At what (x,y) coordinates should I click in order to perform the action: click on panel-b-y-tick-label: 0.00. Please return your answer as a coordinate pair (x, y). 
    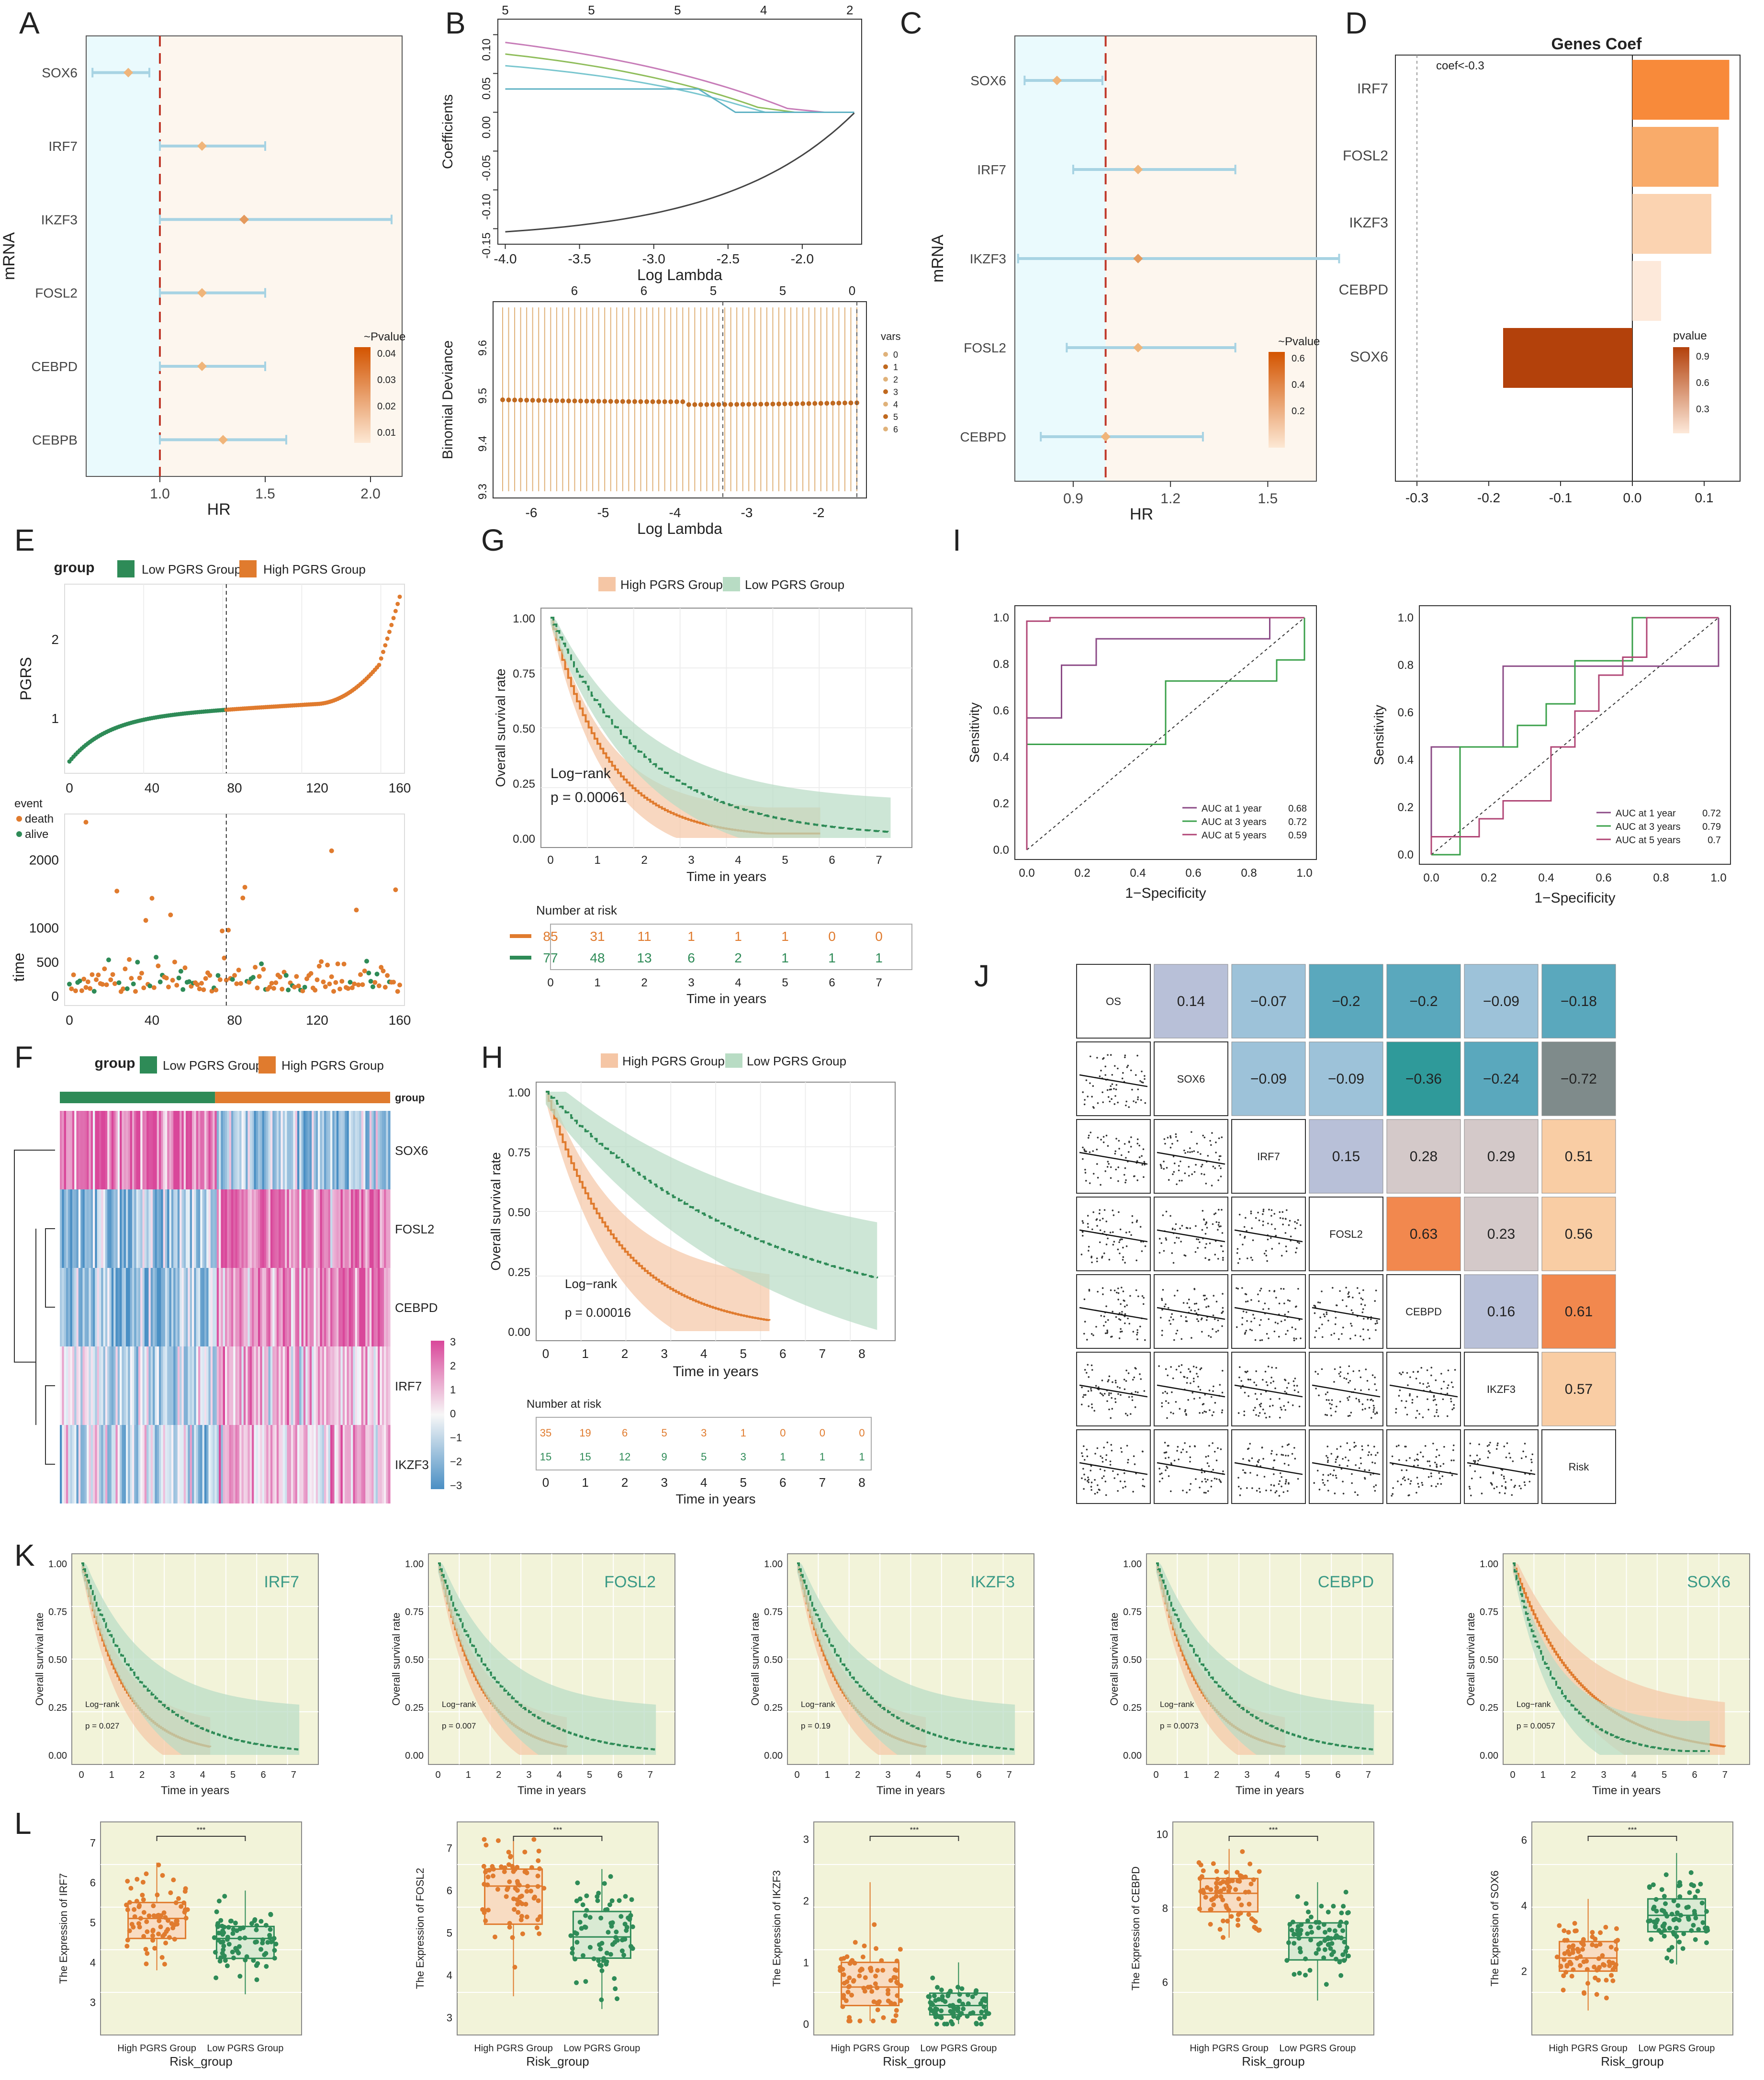
    Looking at the image, I should click on (487, 127).